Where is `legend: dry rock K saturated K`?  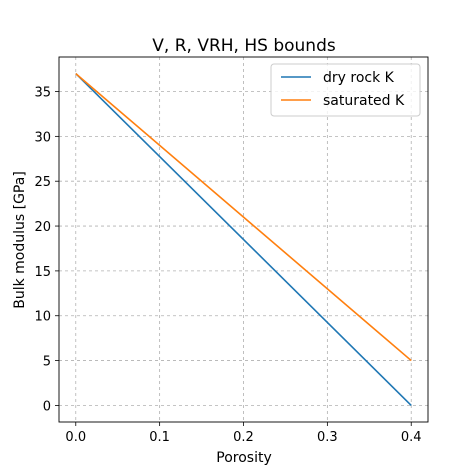 legend: dry rock K saturated K is located at coordinates (345, 90).